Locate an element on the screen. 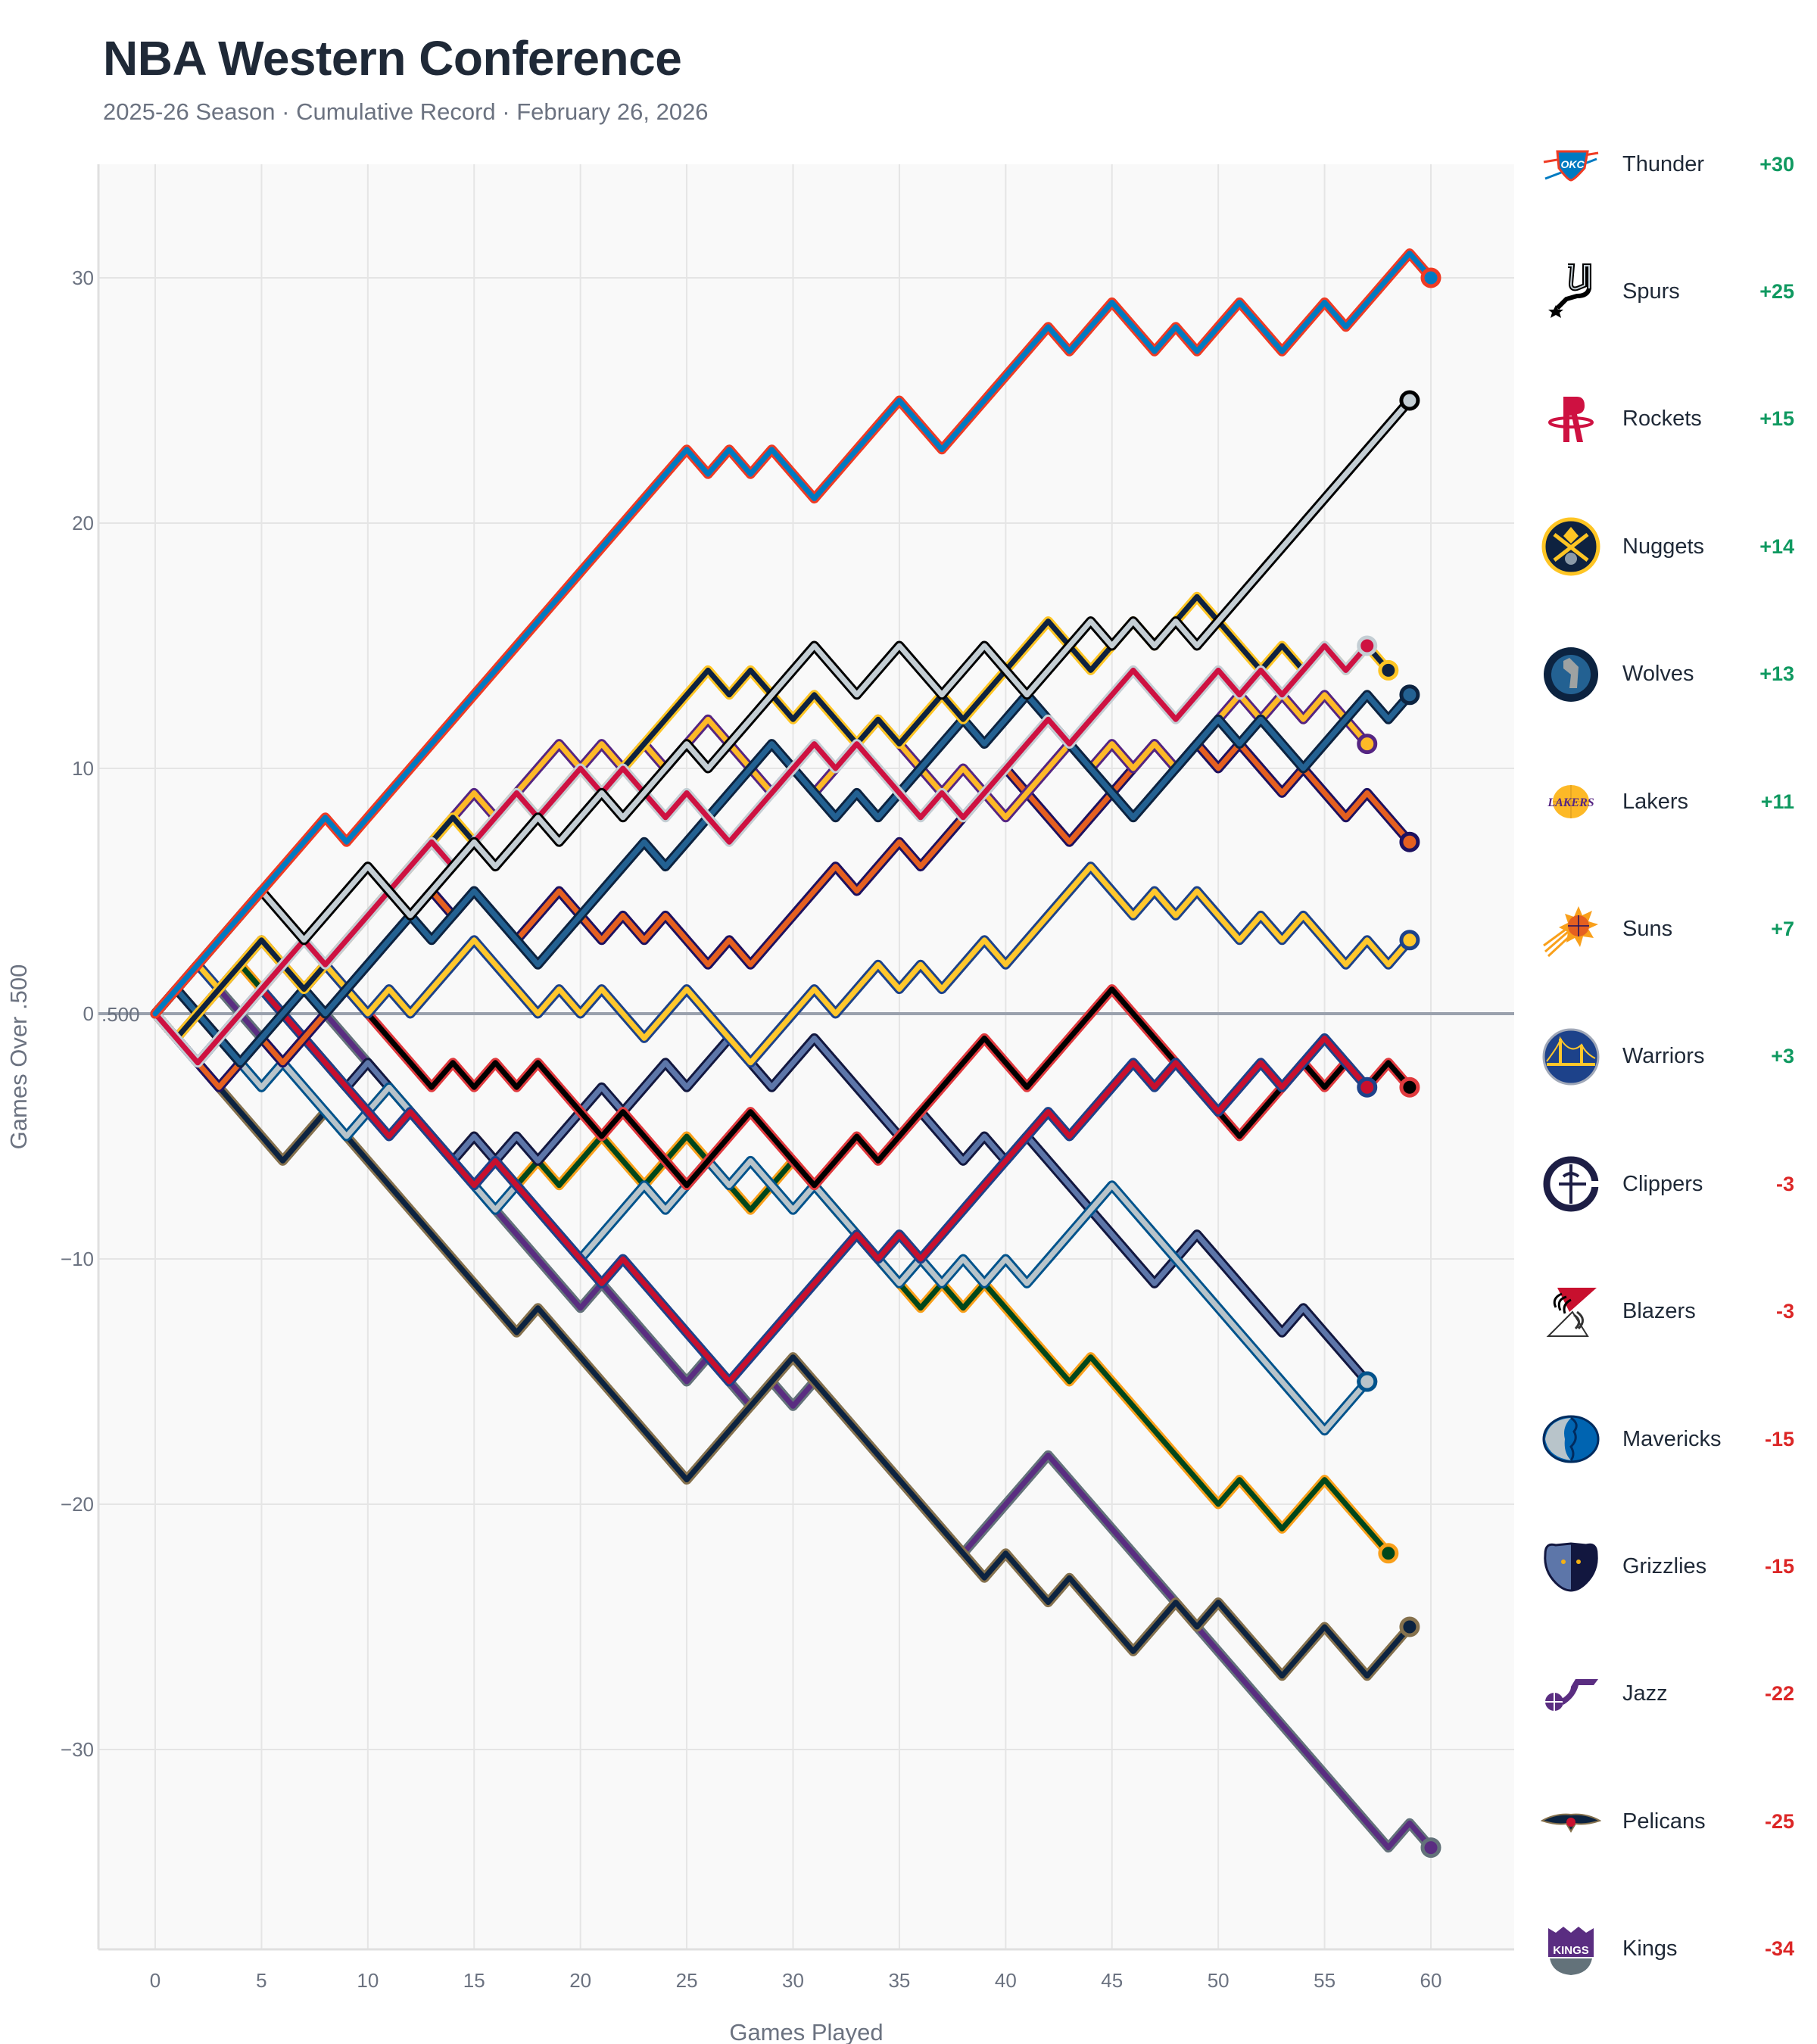 The height and width of the screenshot is (2044, 1817). legend-games-over-500: +15 is located at coordinates (1777, 419).